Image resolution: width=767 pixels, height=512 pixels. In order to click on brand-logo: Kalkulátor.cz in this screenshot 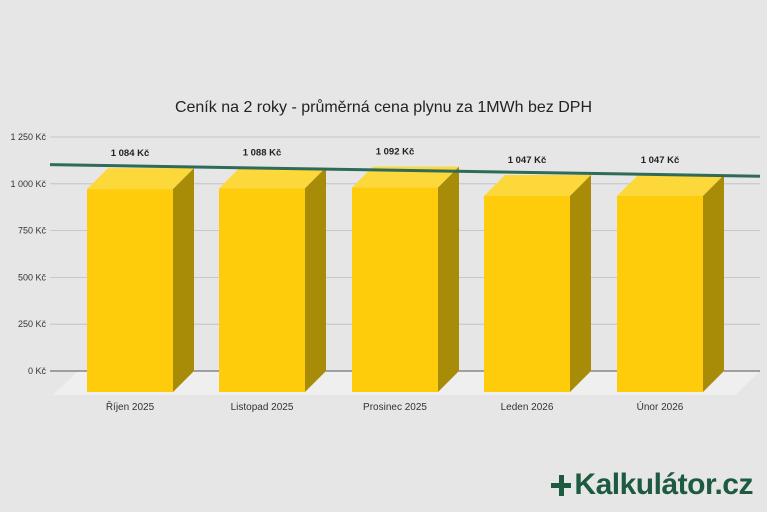, I will do `click(652, 485)`.